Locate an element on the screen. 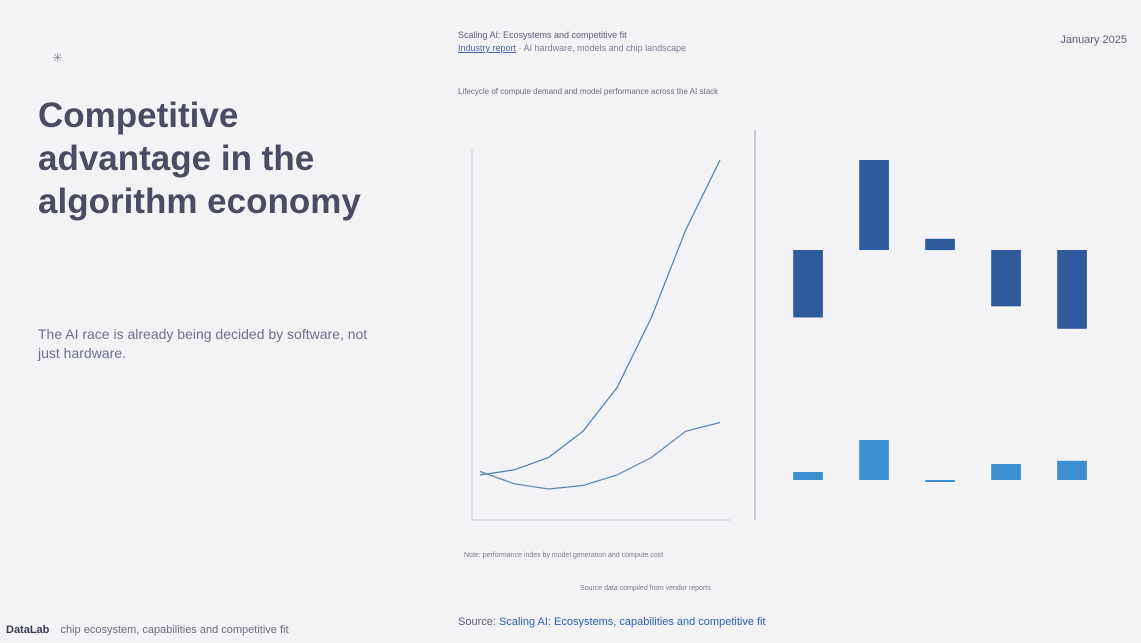 Image resolution: width=1141 pixels, height=643 pixels. publication-sub-text: · AI hardware, models and chip landscape is located at coordinates (602, 48).